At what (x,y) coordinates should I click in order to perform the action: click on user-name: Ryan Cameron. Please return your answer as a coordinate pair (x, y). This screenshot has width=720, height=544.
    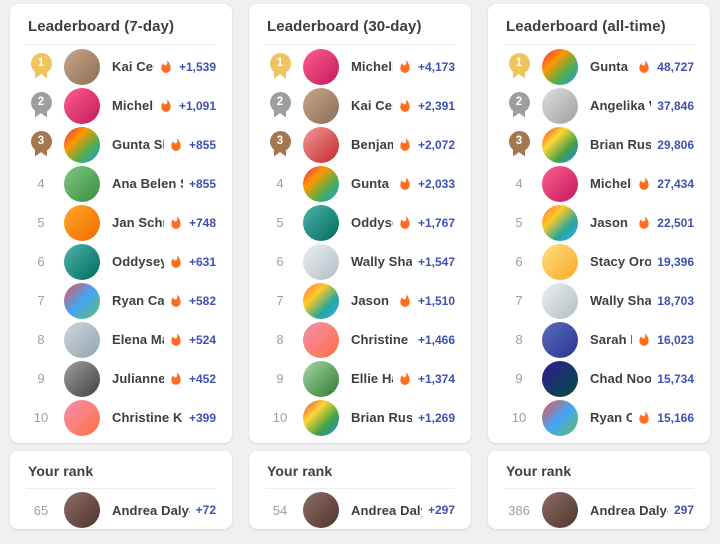
    Looking at the image, I should click on (138, 300).